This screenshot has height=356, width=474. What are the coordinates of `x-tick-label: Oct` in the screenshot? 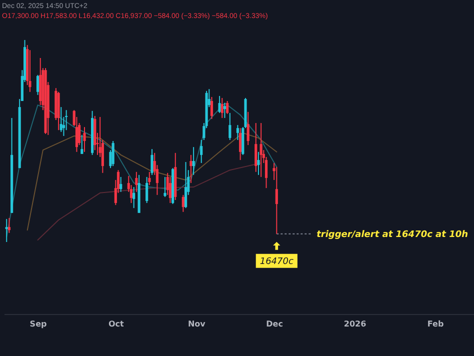 It's located at (116, 324).